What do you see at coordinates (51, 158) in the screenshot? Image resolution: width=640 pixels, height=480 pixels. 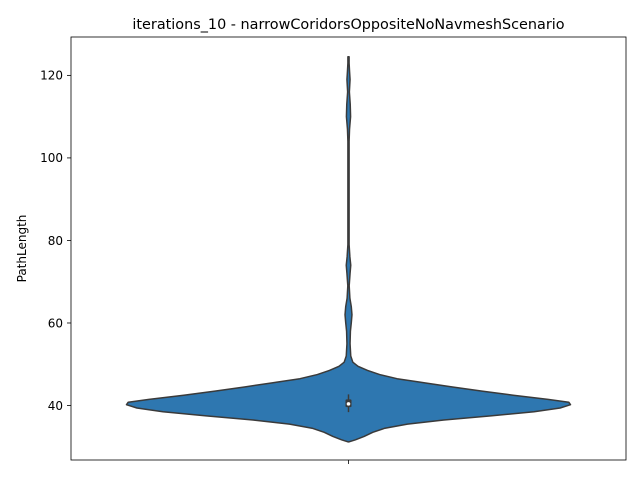 I see `y-tick-label: 100` at bounding box center [51, 158].